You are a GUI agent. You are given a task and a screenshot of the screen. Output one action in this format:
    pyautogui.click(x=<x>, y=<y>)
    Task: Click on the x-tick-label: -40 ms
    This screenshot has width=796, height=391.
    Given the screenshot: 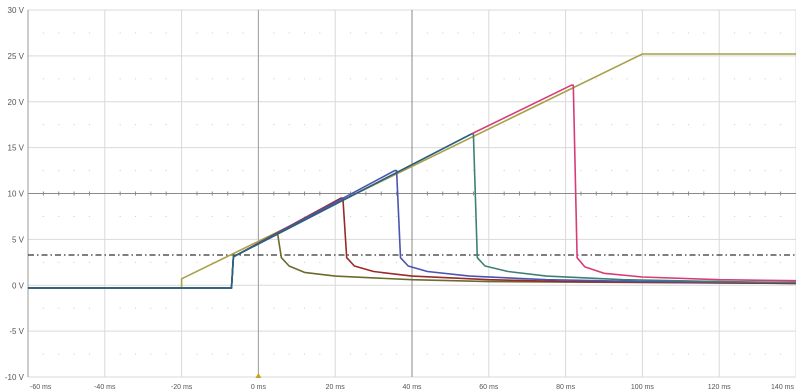 What is the action you would take?
    pyautogui.click(x=105, y=387)
    